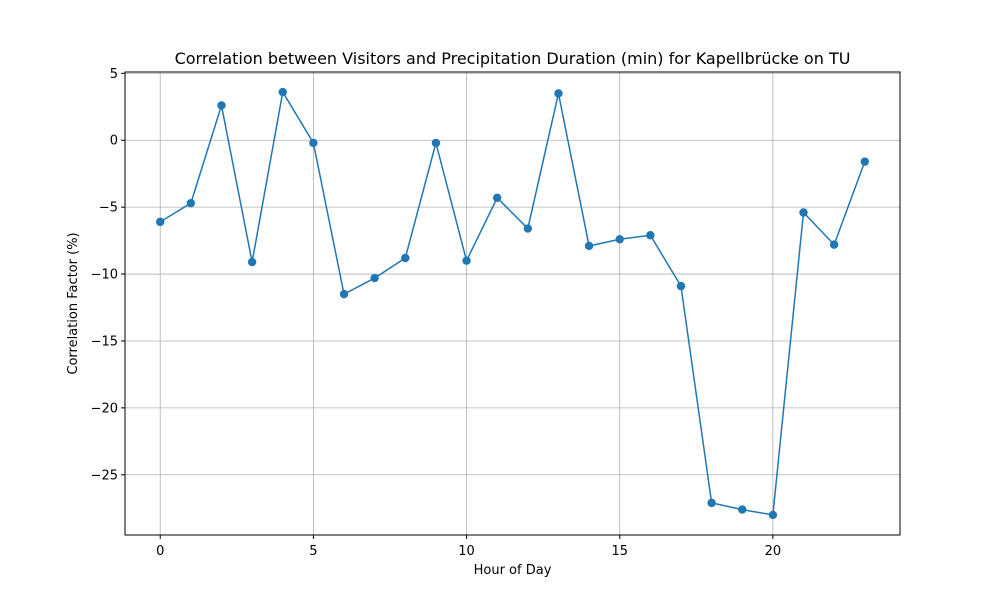  What do you see at coordinates (513, 570) in the screenshot?
I see `x-axis-label: Hour of Day` at bounding box center [513, 570].